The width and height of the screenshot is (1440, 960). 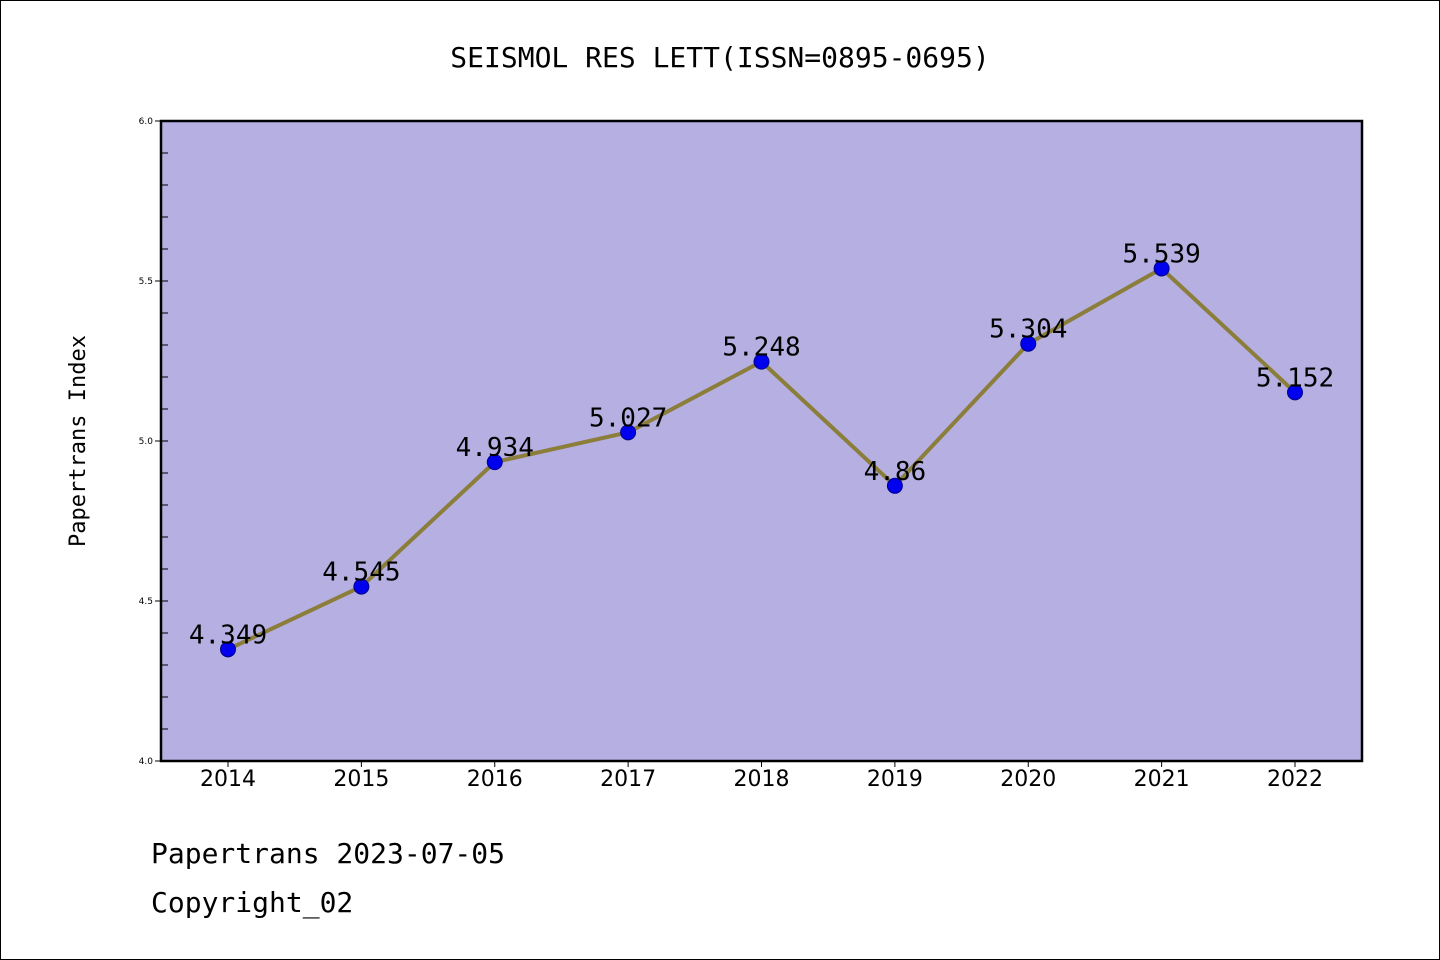 What do you see at coordinates (146, 122) in the screenshot?
I see `y-tick-label: 6.0` at bounding box center [146, 122].